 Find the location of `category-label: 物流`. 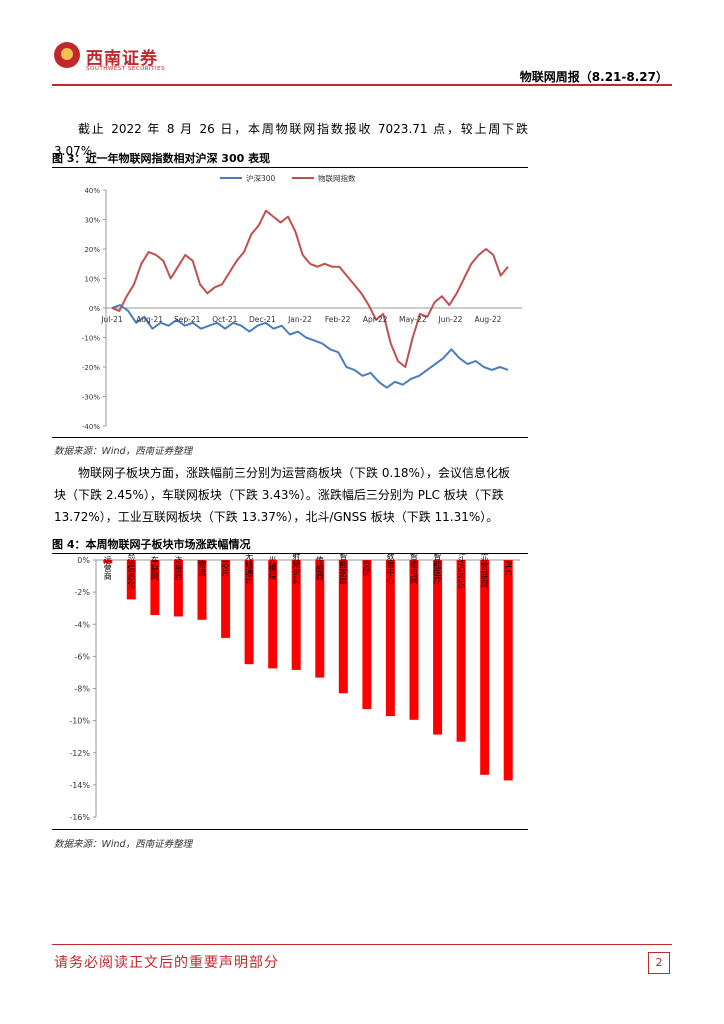

category-label: 物流 is located at coordinates (202, 568).